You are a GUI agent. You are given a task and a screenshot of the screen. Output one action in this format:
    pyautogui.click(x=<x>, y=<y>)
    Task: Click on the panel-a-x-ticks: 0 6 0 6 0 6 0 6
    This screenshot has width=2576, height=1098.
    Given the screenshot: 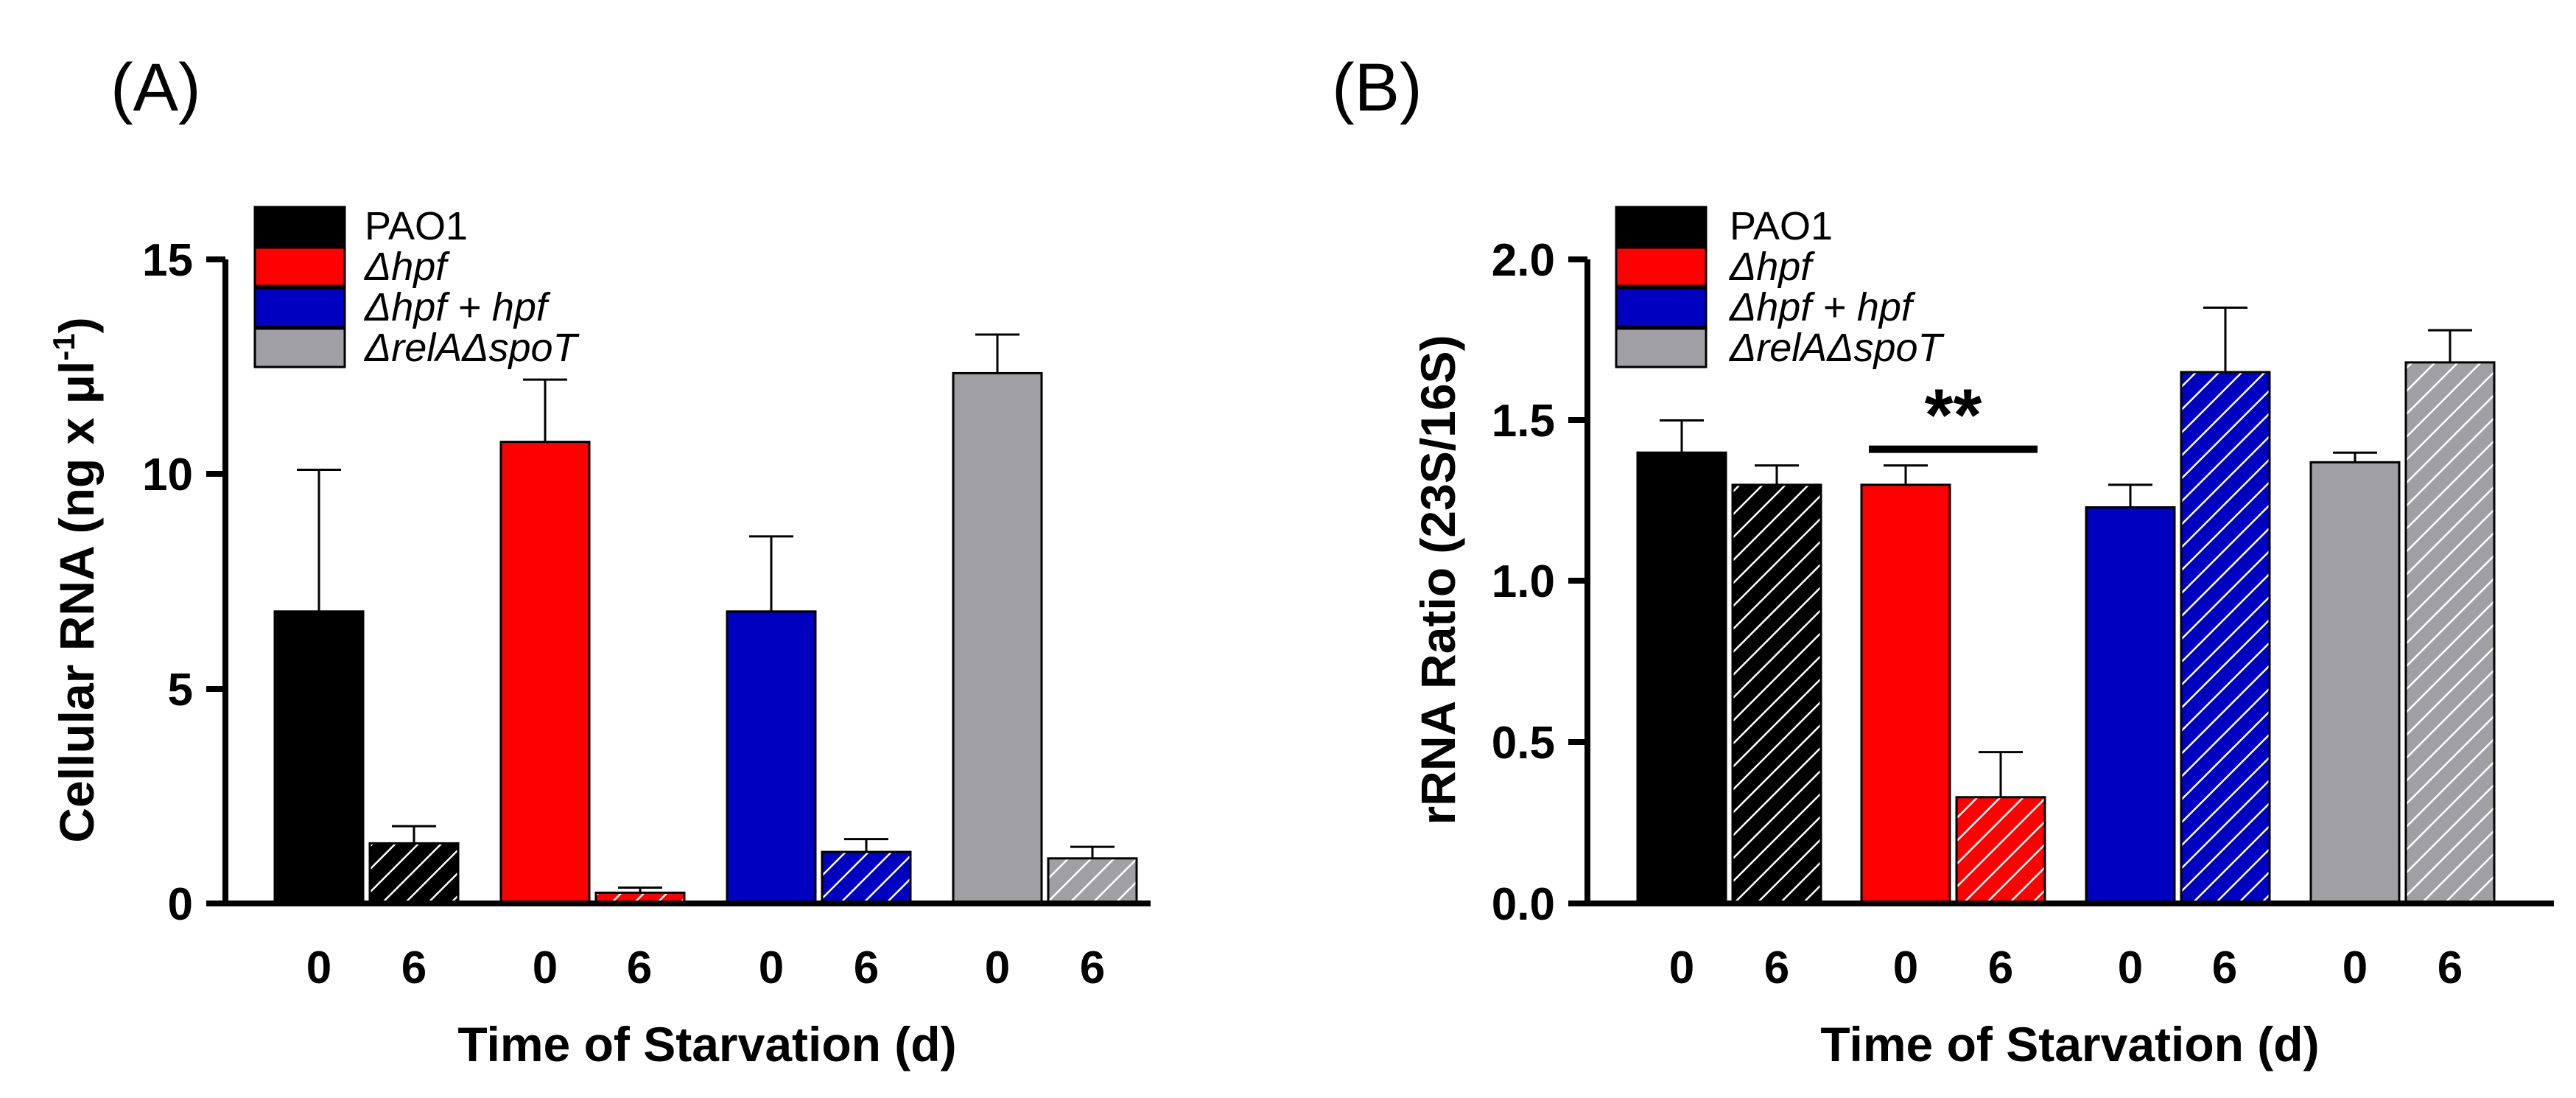 What is the action you would take?
    pyautogui.click(x=705, y=968)
    